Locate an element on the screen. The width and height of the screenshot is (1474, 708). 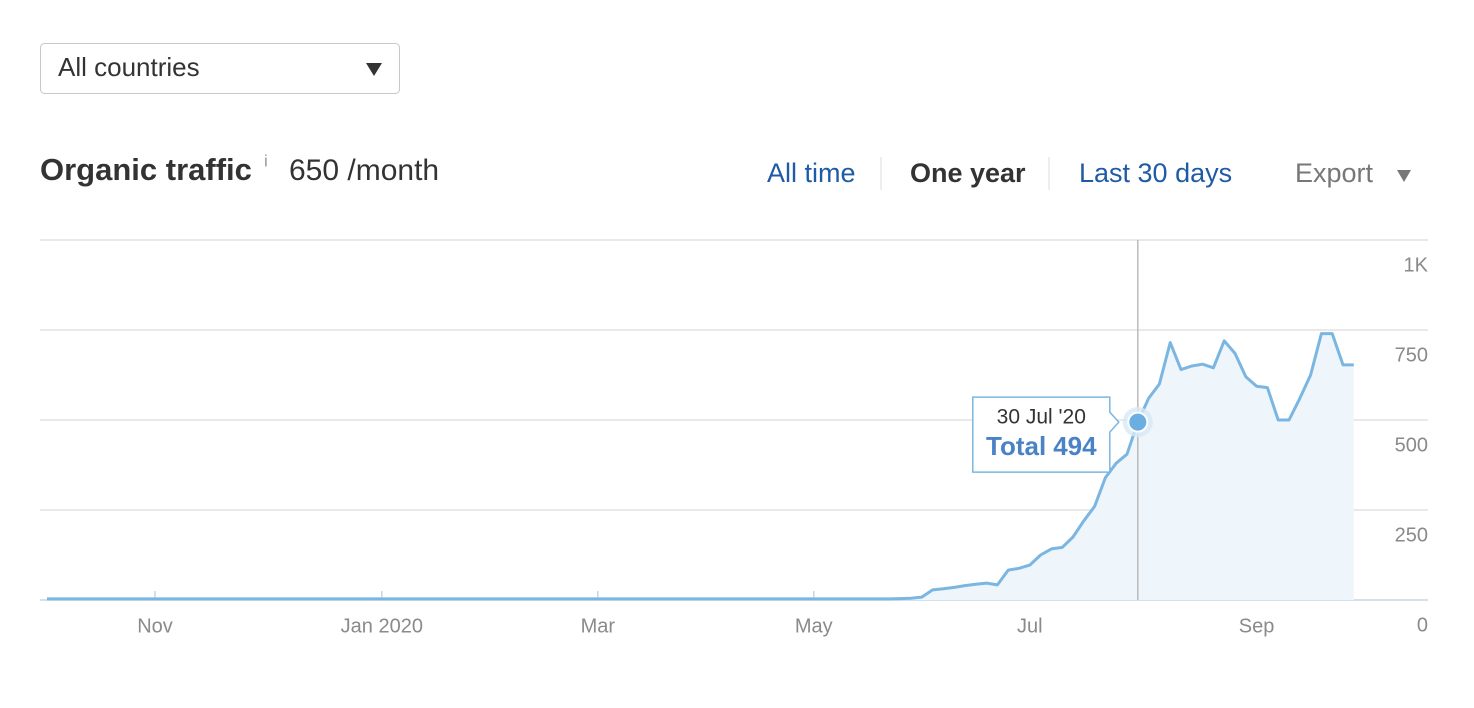
y-tick-label: 750 is located at coordinates (1411, 355).